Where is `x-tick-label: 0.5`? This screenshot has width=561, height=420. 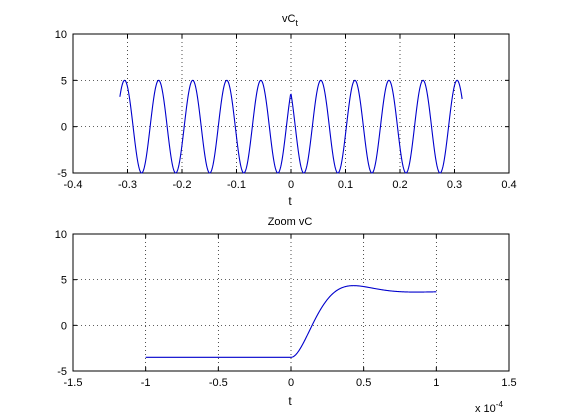 x-tick-label: 0.5 is located at coordinates (363, 383).